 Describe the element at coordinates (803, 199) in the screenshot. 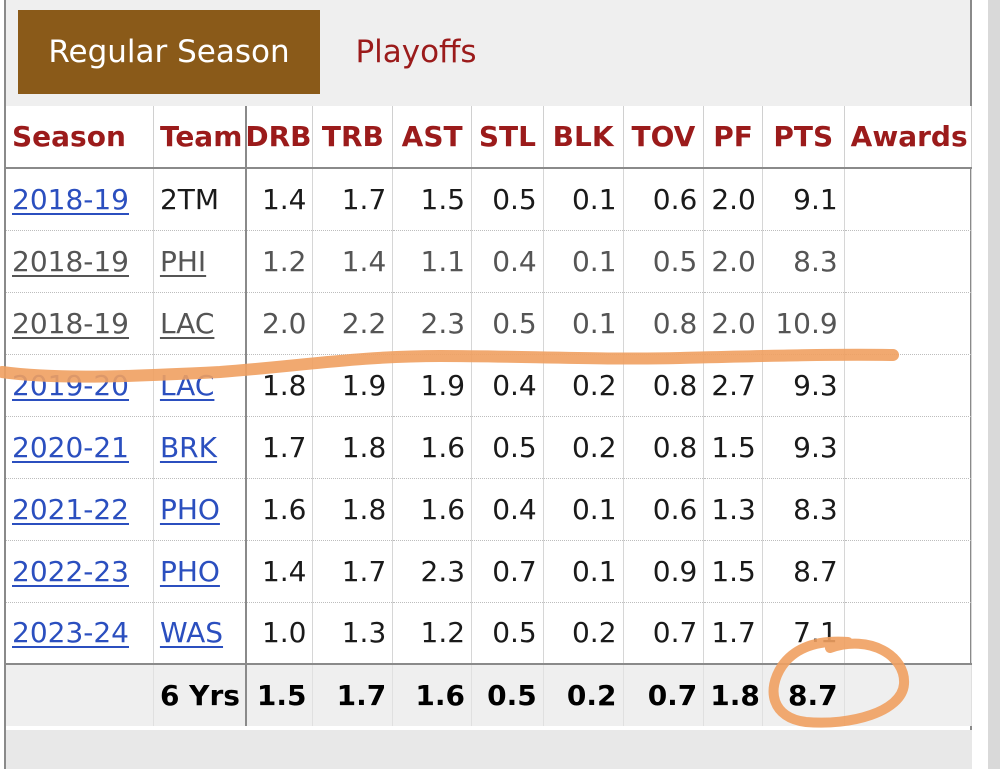

I see `pts-cell: 9.1` at that location.